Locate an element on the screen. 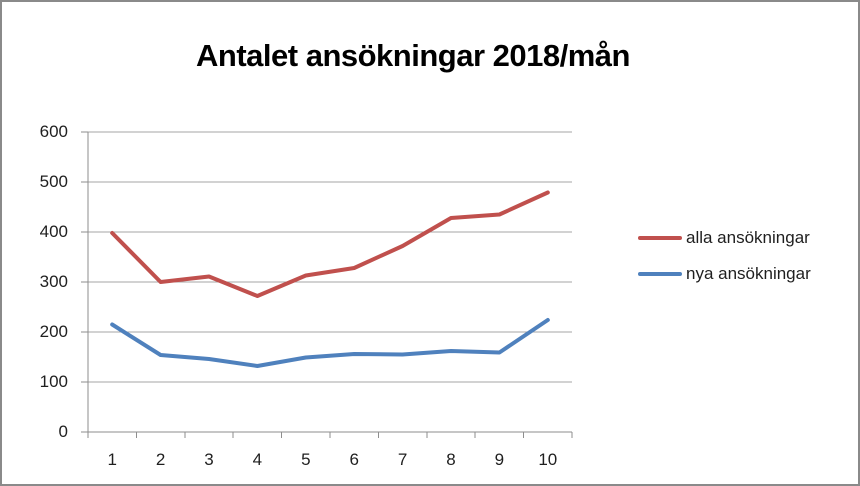 This screenshot has width=860, height=486. y-tick-label: 100 is located at coordinates (53, 381).